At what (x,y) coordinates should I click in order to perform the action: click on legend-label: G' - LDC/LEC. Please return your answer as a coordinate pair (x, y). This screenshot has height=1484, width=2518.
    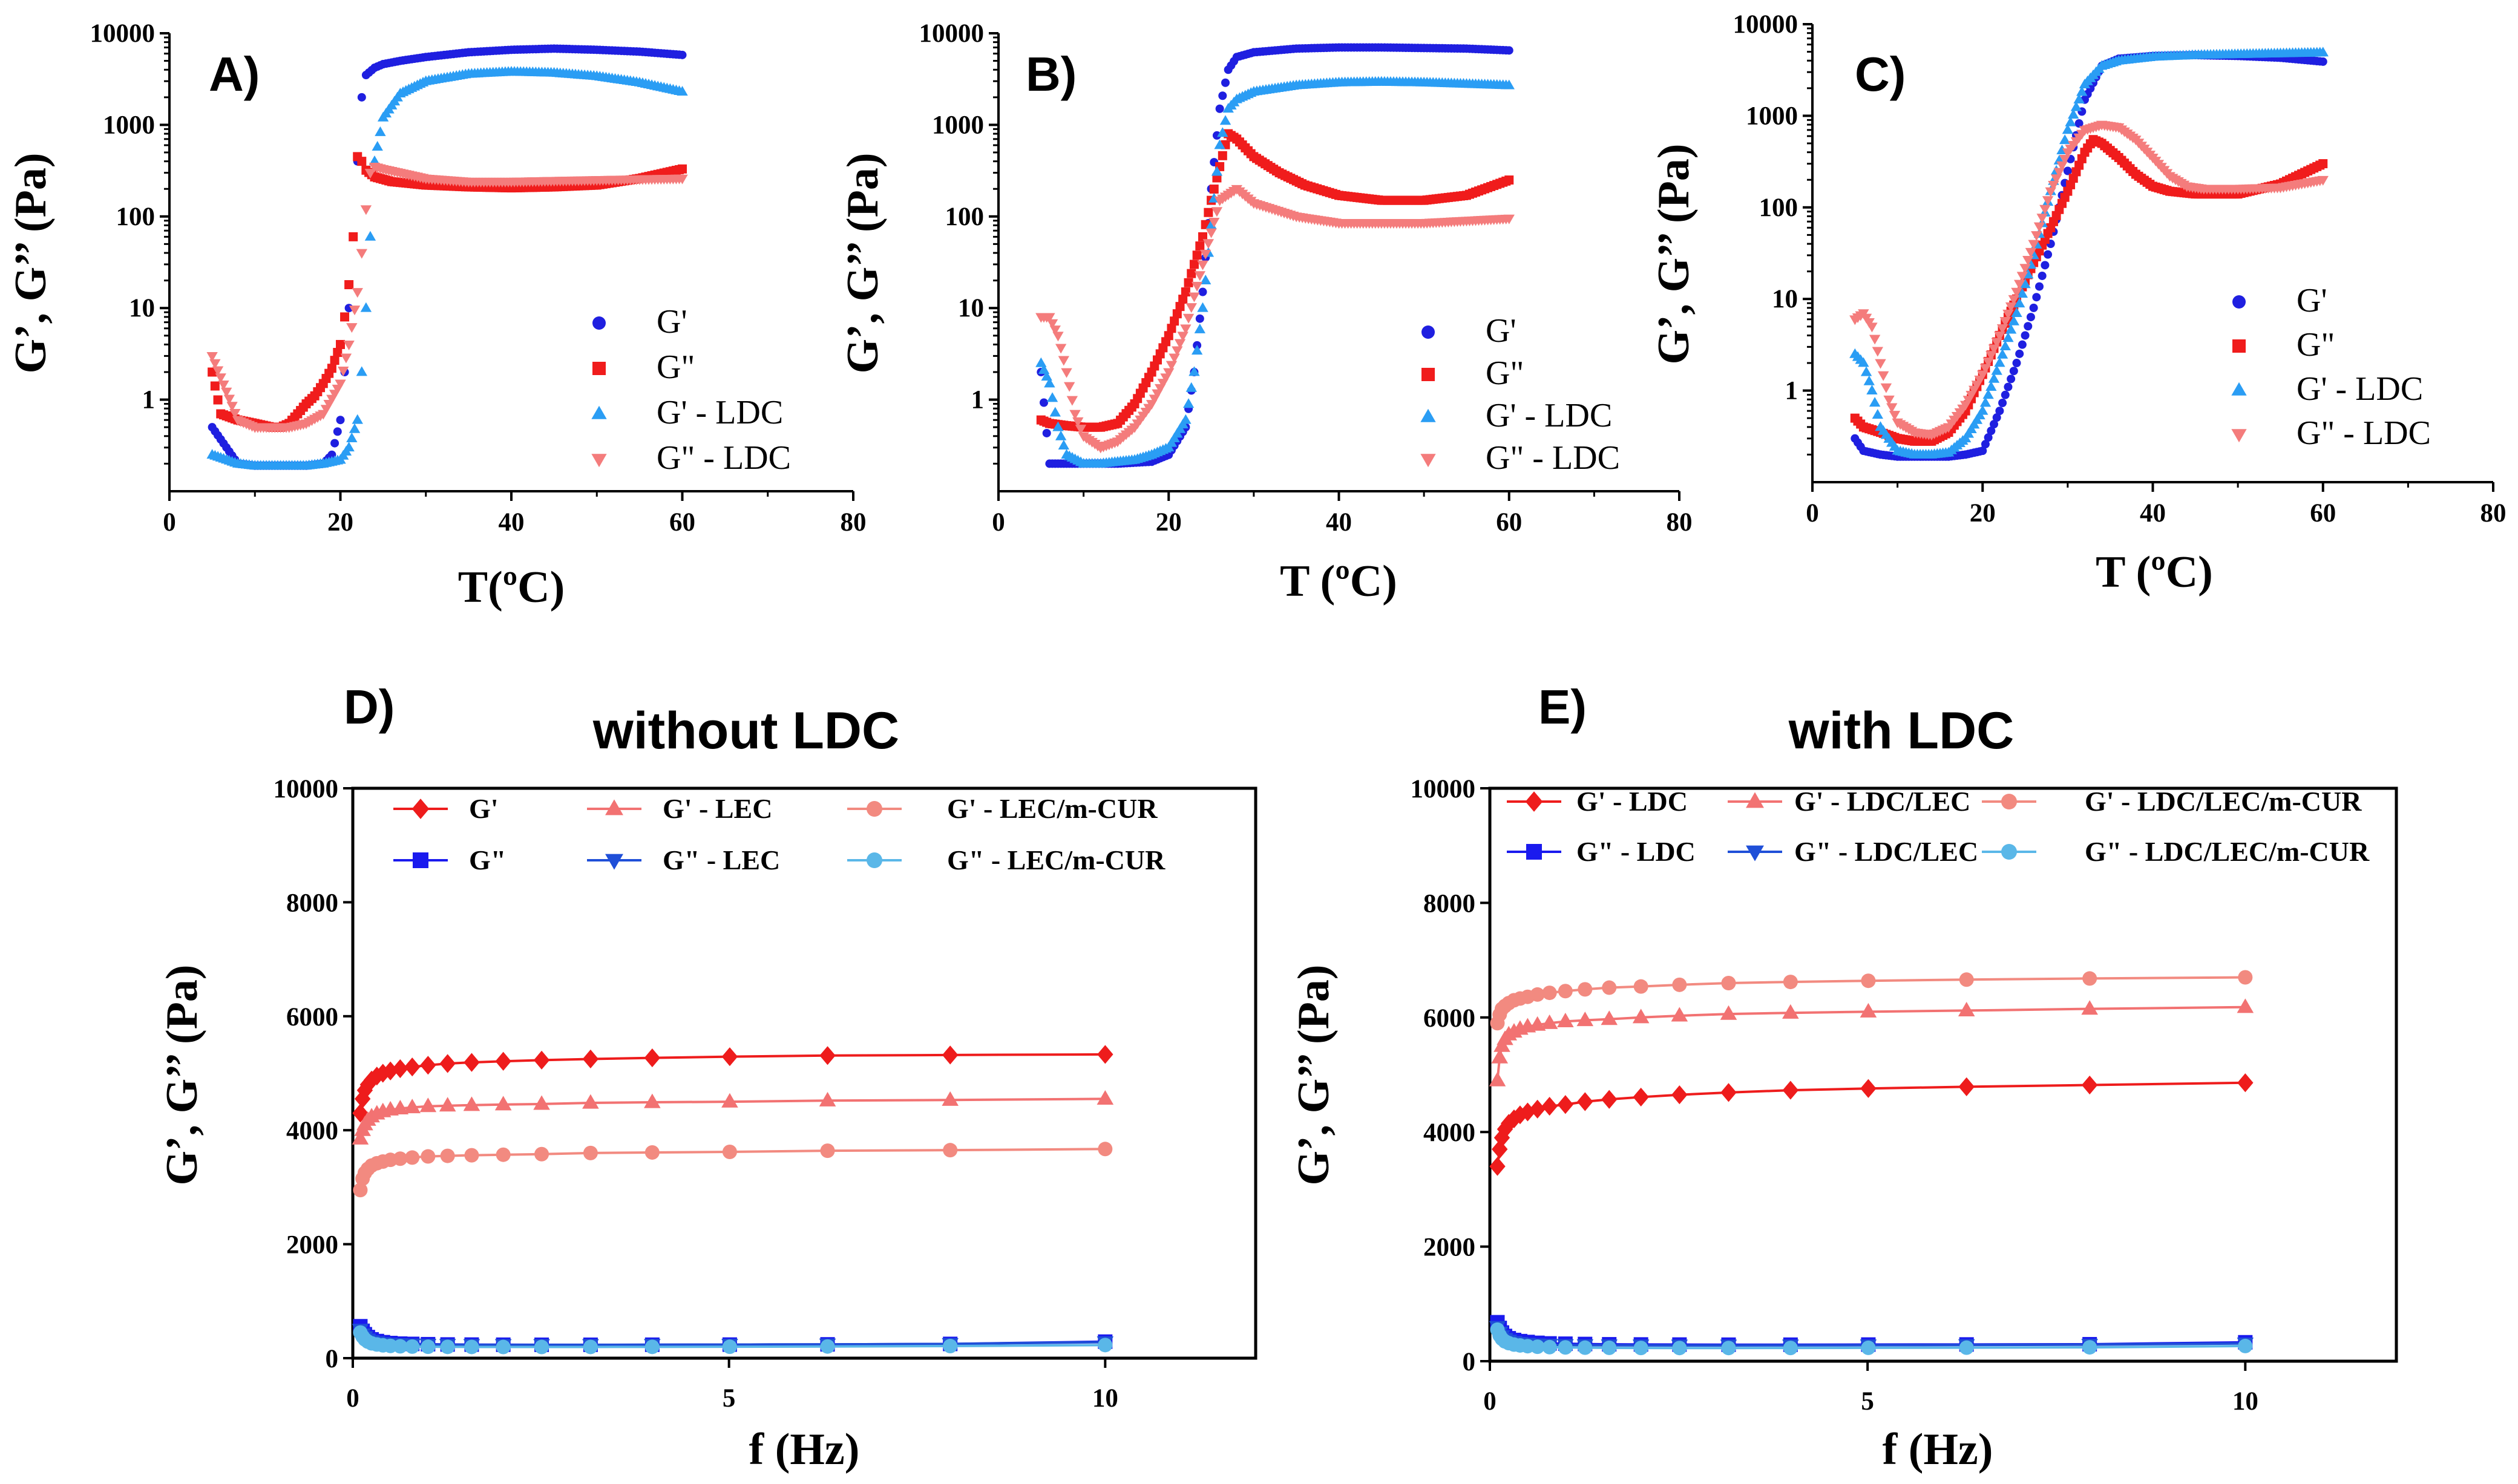
    Looking at the image, I should click on (1882, 802).